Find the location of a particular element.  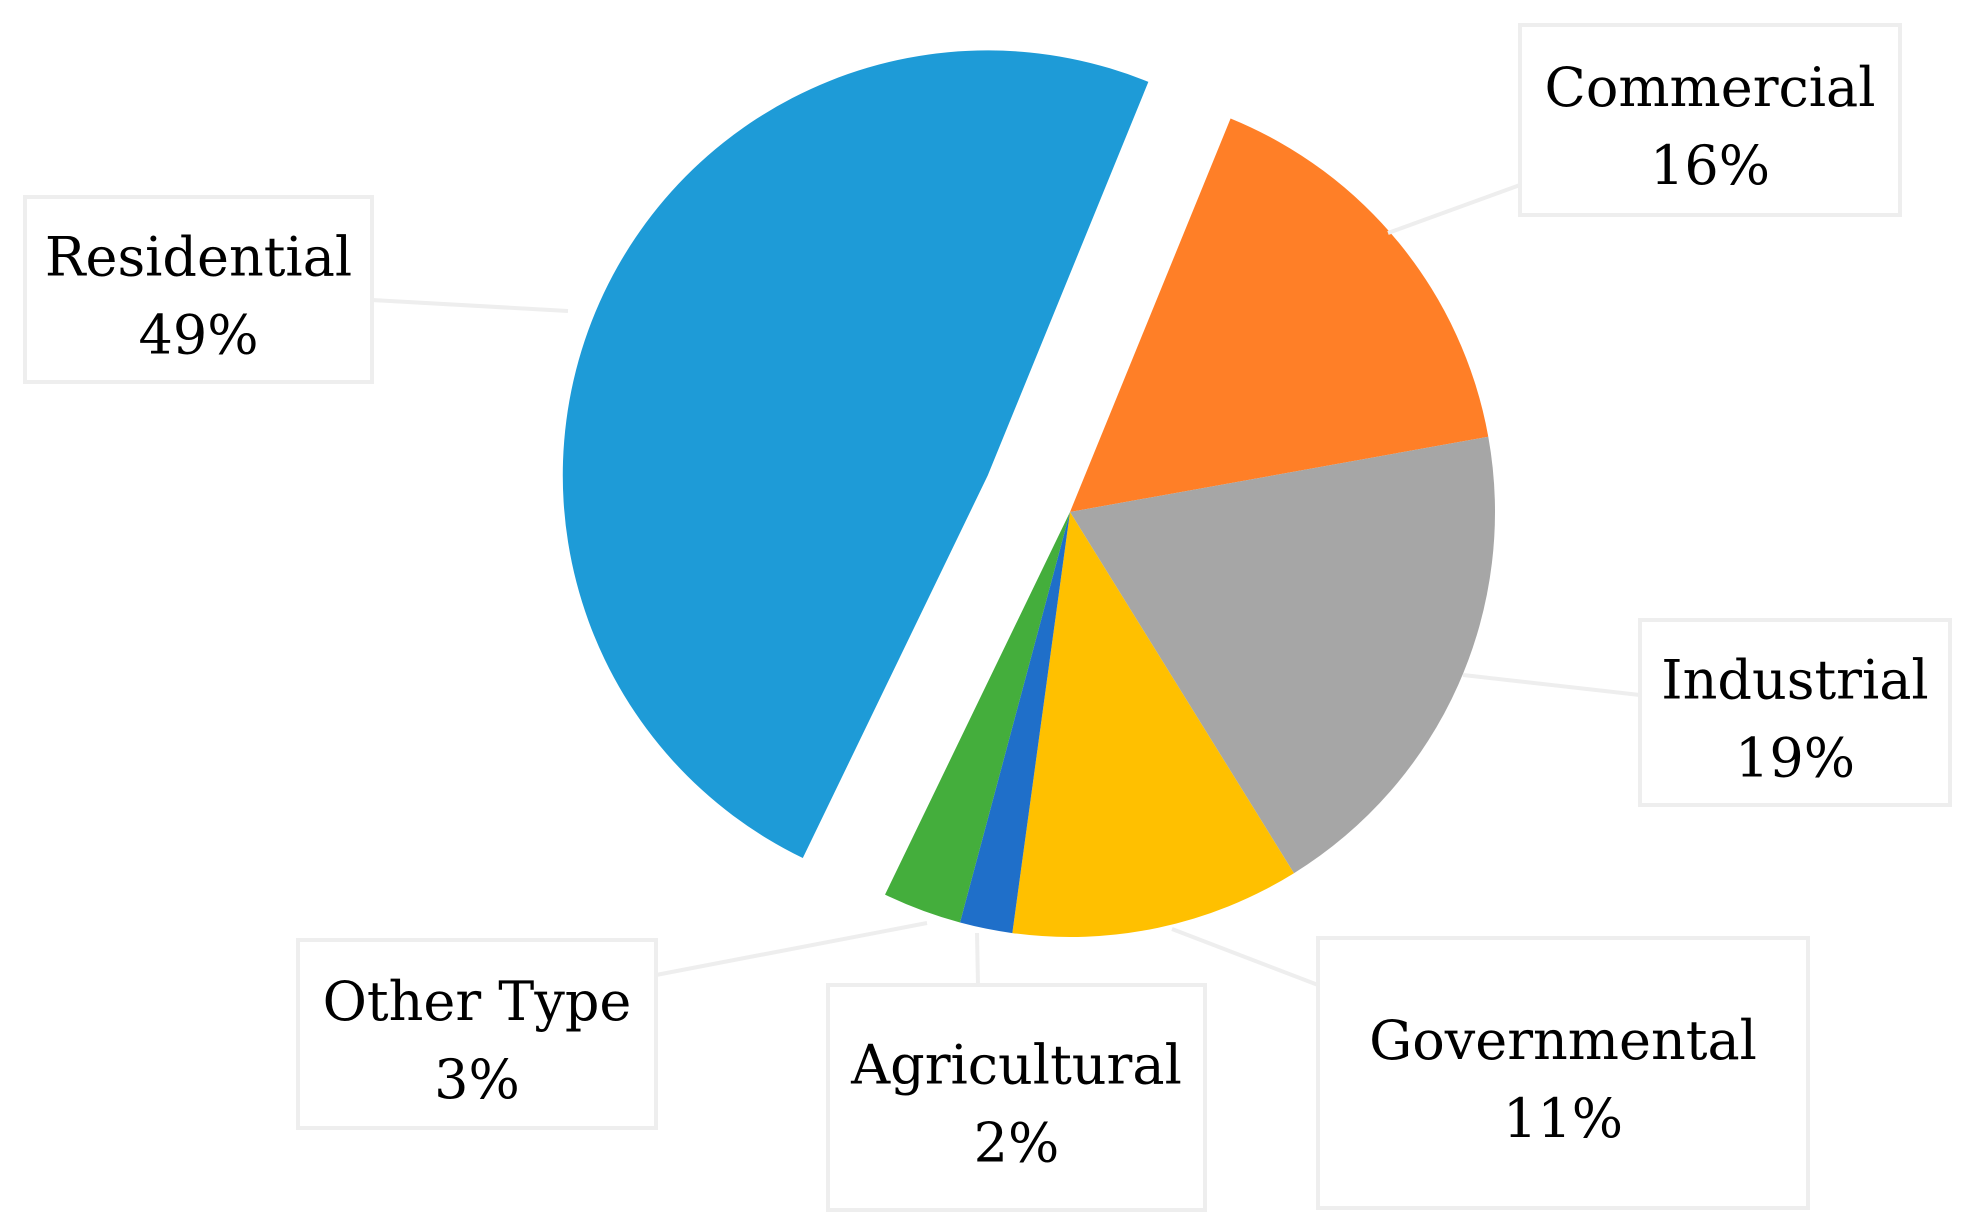

value-label-other-type: 3% is located at coordinates (477, 1079).